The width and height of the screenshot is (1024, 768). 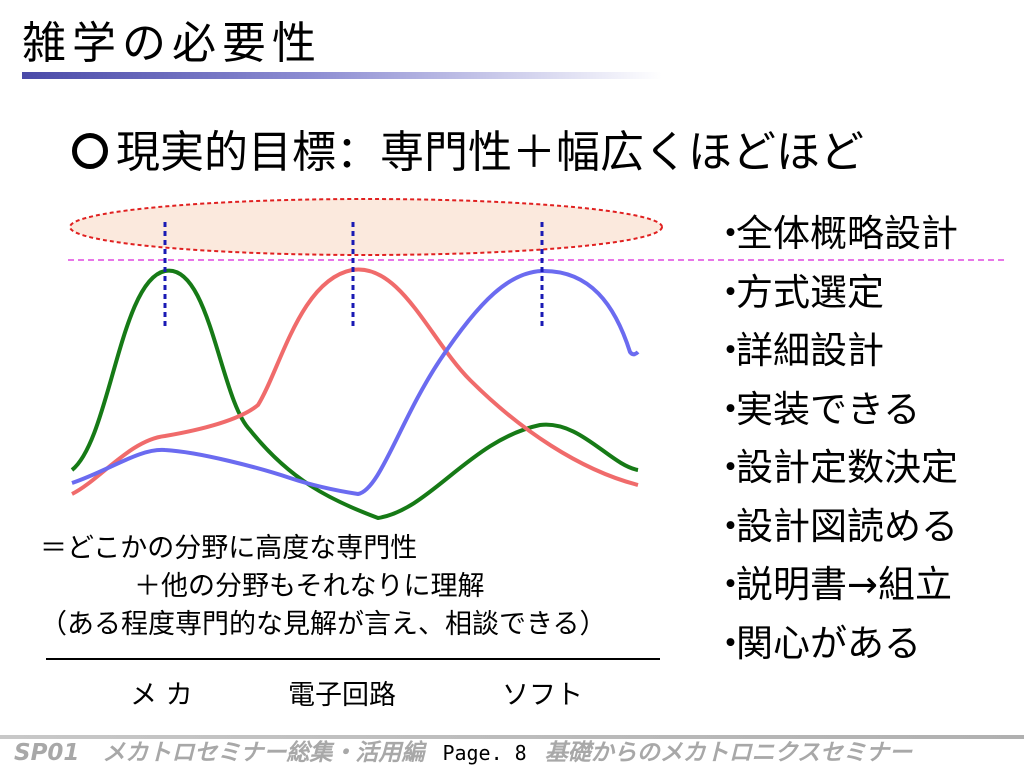 What do you see at coordinates (490, 152) in the screenshot?
I see `subtitle-text: 現実的目標：専門性＋幅広くほどほど` at bounding box center [490, 152].